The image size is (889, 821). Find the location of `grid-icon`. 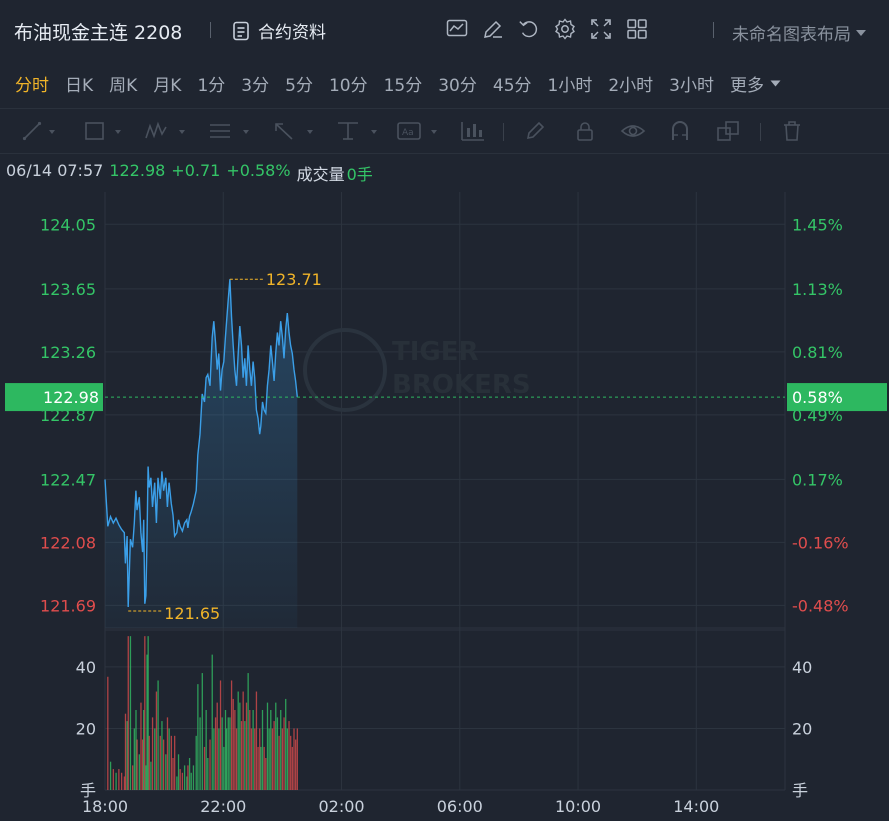

grid-icon is located at coordinates (637, 29).